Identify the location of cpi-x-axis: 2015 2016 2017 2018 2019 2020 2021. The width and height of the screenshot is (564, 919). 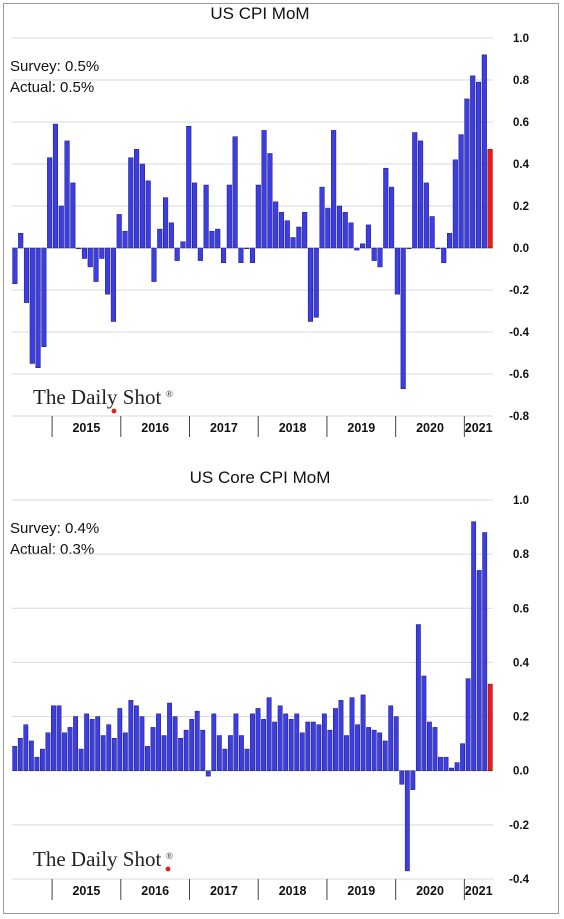
(272, 426).